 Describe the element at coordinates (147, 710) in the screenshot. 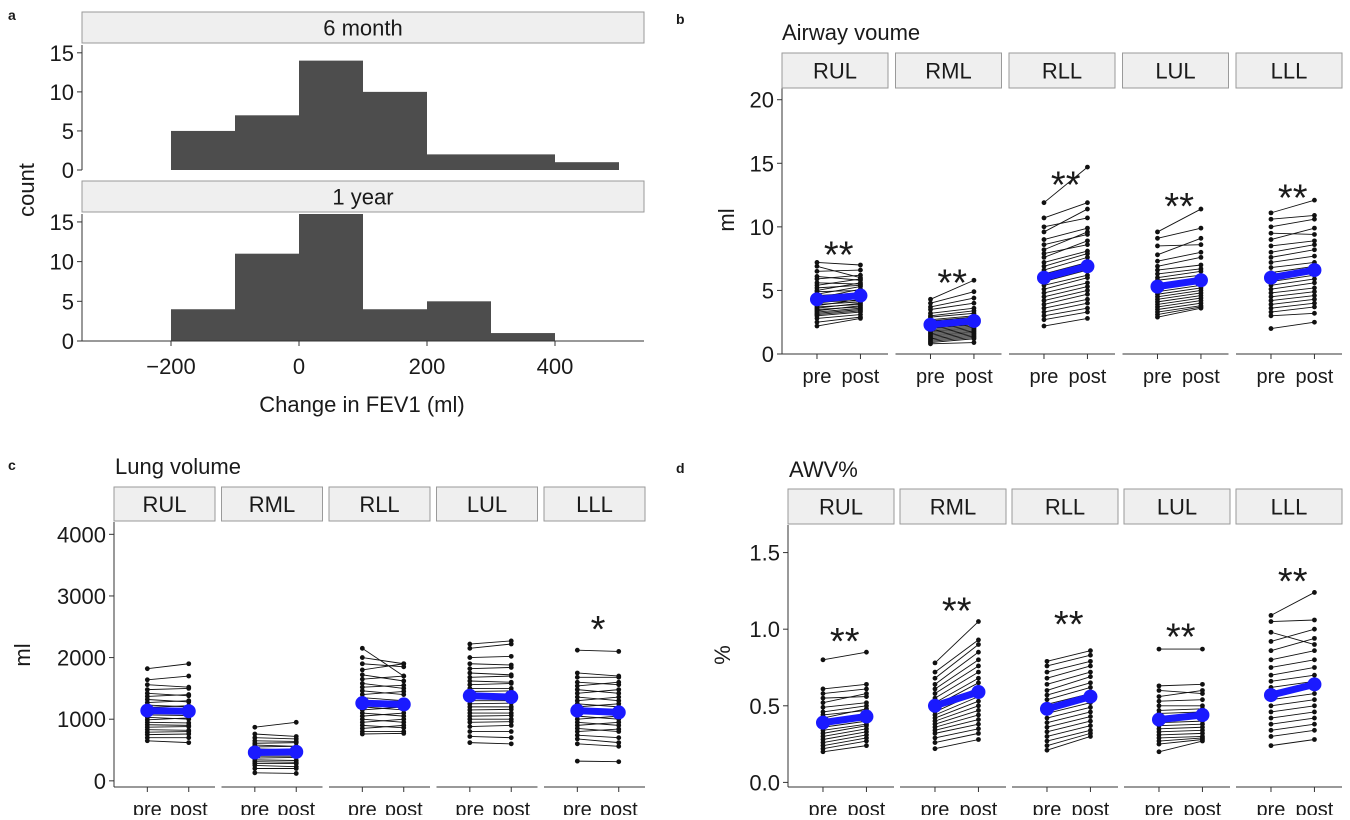

I see `panel-c-facet-RUL-mean-pre` at that location.